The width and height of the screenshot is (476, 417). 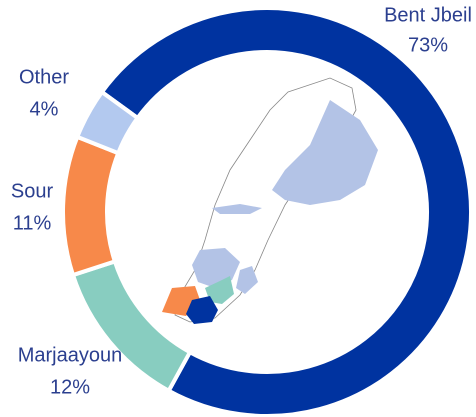 What do you see at coordinates (70, 387) in the screenshot?
I see `slice-value-label: 12%` at bounding box center [70, 387].